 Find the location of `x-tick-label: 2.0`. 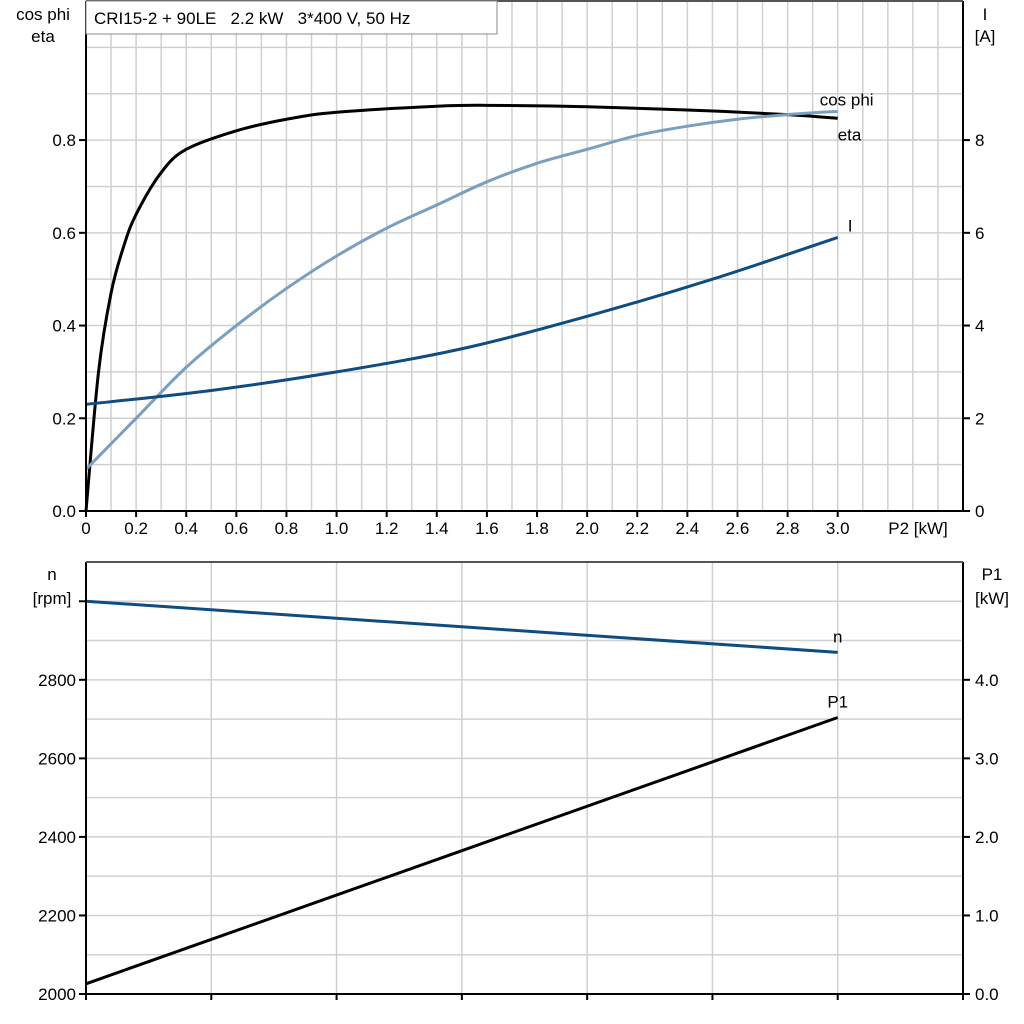

x-tick-label: 2.0 is located at coordinates (587, 528).